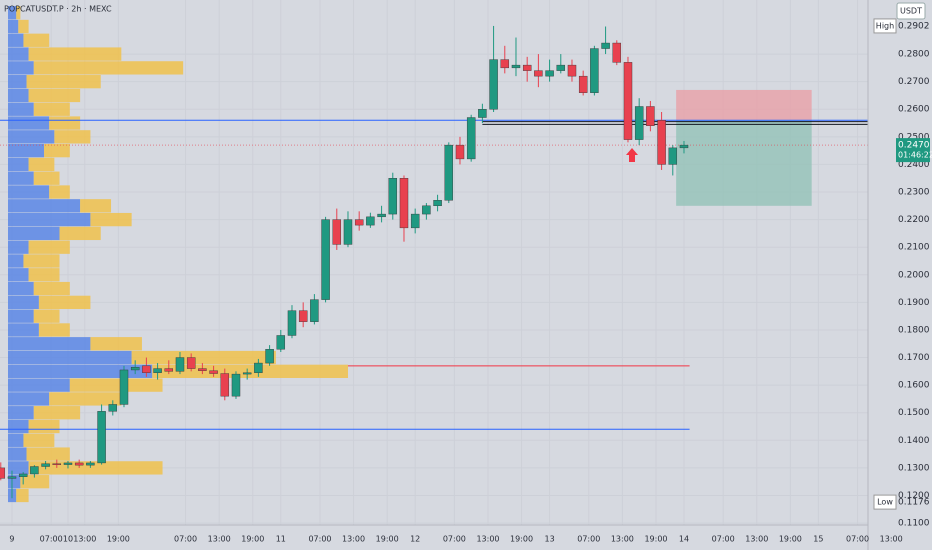  What do you see at coordinates (914, 146) in the screenshot?
I see `last-price-label: 0.2470` at bounding box center [914, 146].